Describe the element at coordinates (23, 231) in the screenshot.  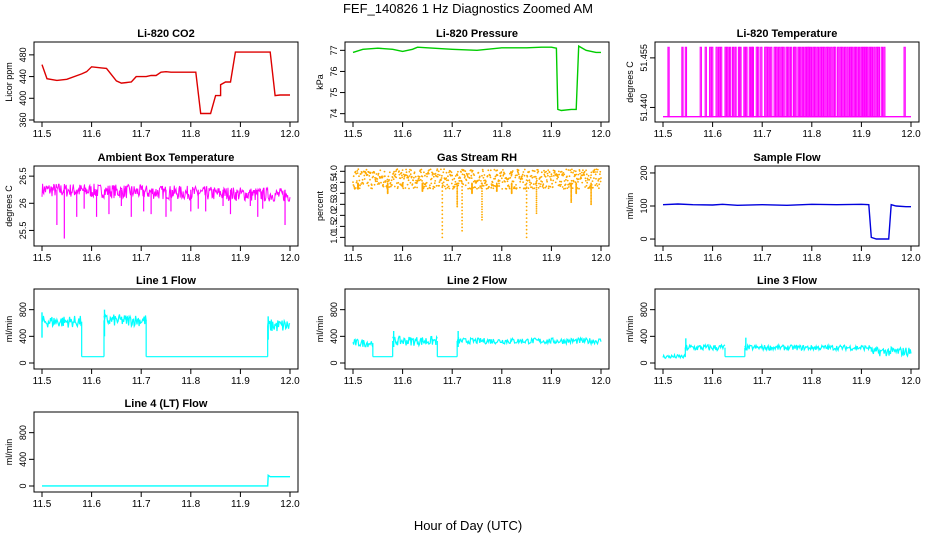
I see `y-tick-label: 25.5` at that location.